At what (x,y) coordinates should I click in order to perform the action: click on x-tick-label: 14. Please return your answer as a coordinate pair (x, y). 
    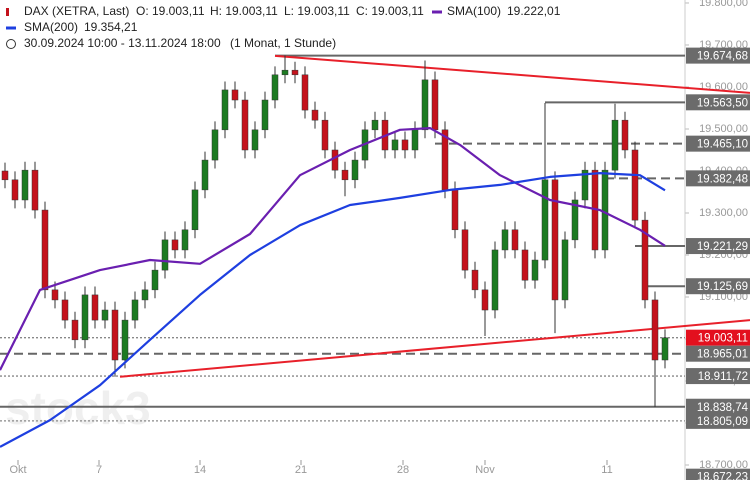
    Looking at the image, I should click on (200, 470).